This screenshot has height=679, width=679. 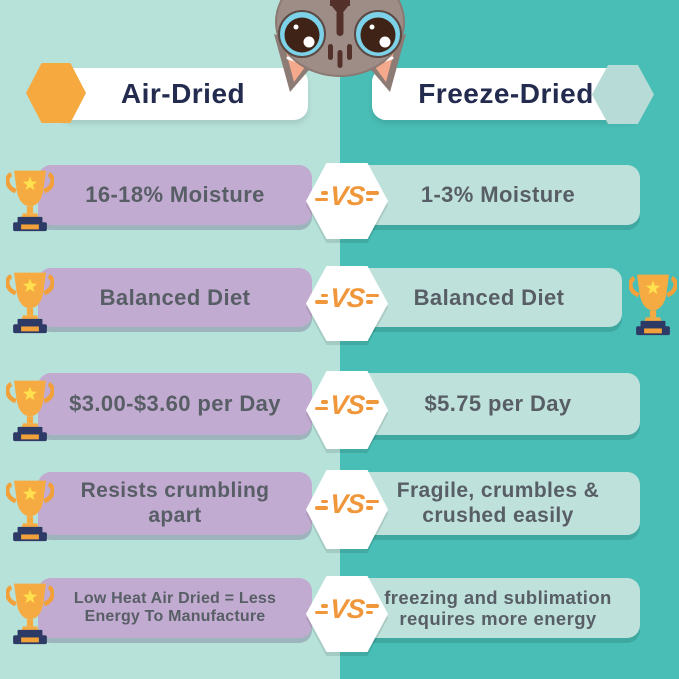 I want to click on air-dried-value-label: 16-18% Moisture, so click(x=175, y=195).